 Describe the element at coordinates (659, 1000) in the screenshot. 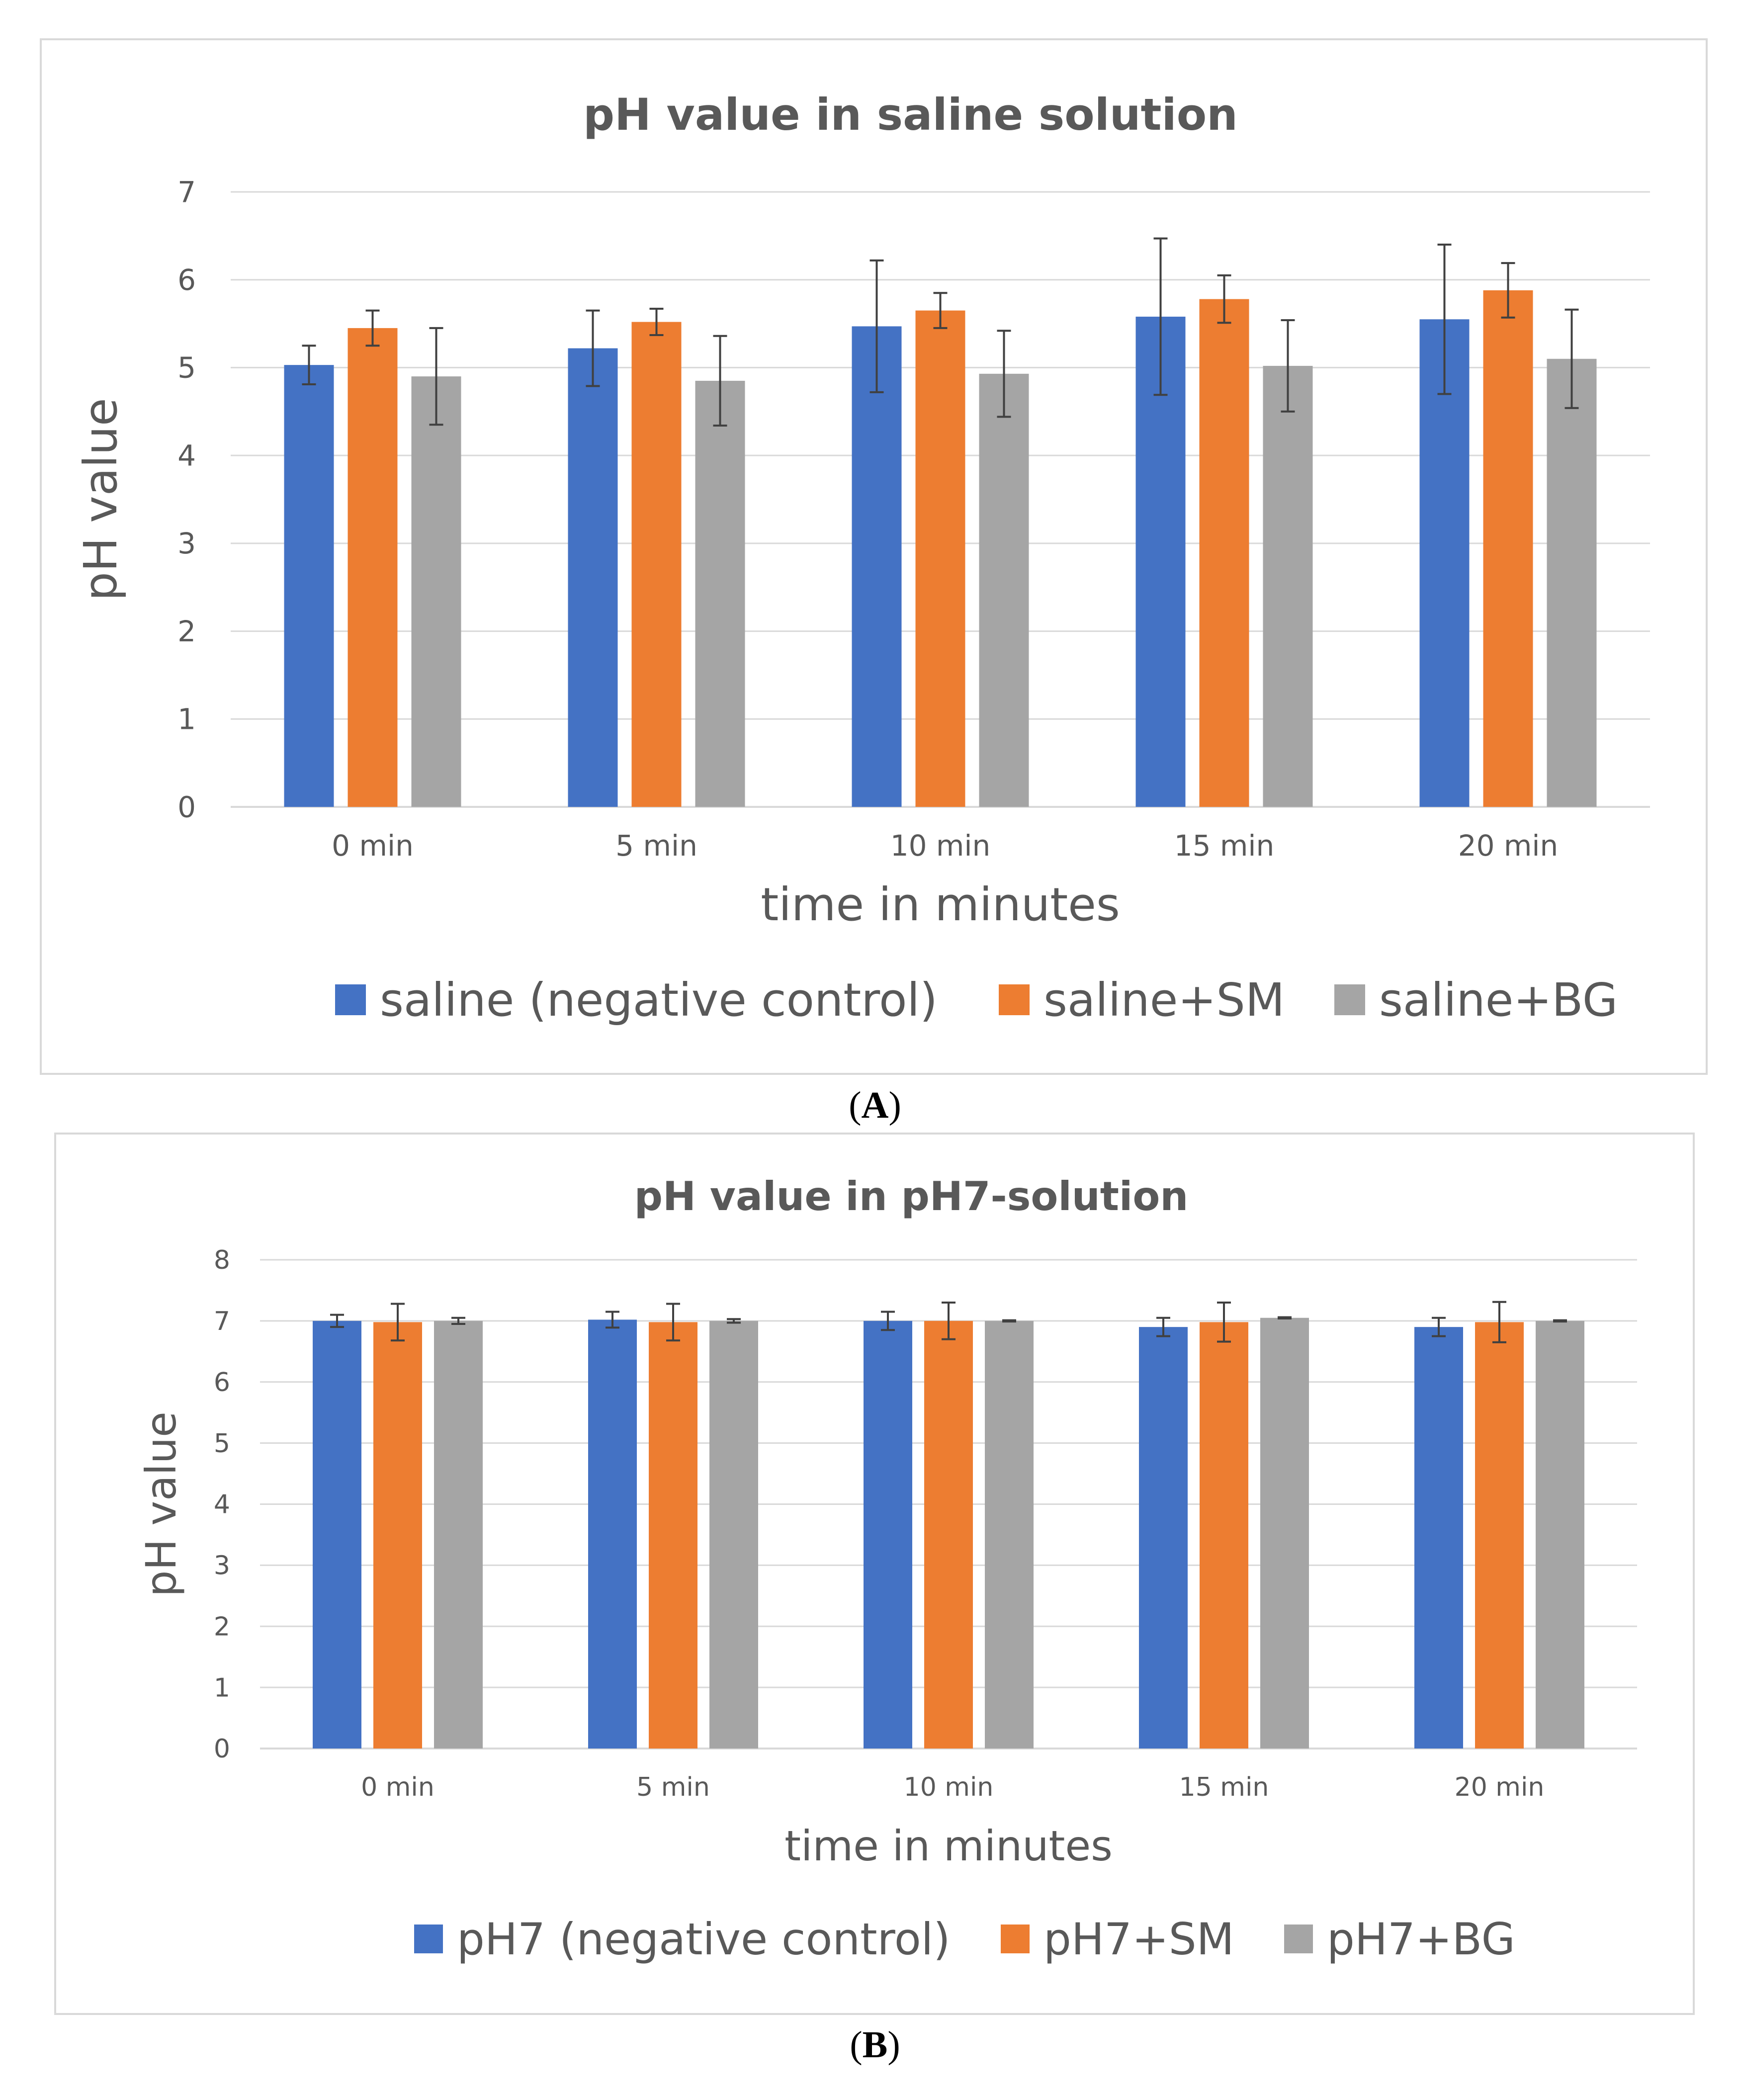

I see `legend-label: saline (negative control)` at that location.